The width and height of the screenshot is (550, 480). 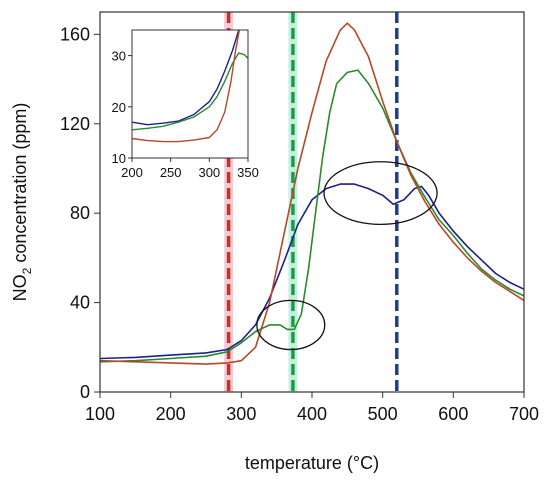 What do you see at coordinates (132, 172) in the screenshot?
I see `inset-x-tick-label-0: 200` at bounding box center [132, 172].